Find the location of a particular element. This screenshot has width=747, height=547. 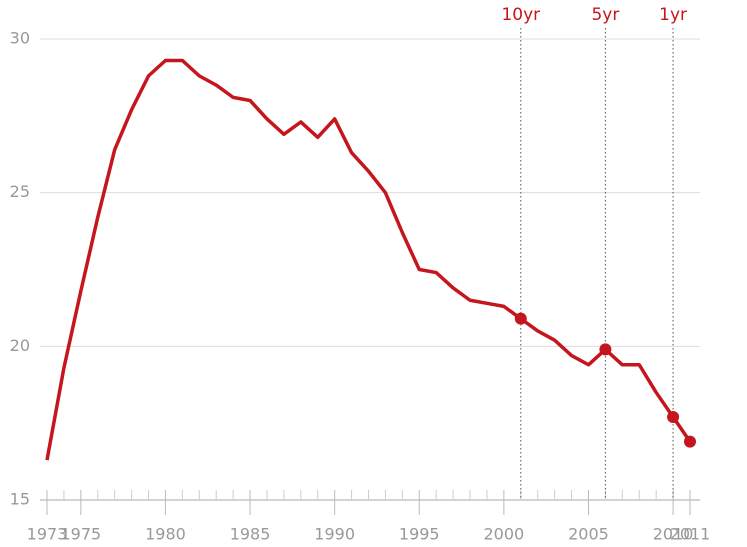

x-tick-label: 2011 is located at coordinates (690, 534).